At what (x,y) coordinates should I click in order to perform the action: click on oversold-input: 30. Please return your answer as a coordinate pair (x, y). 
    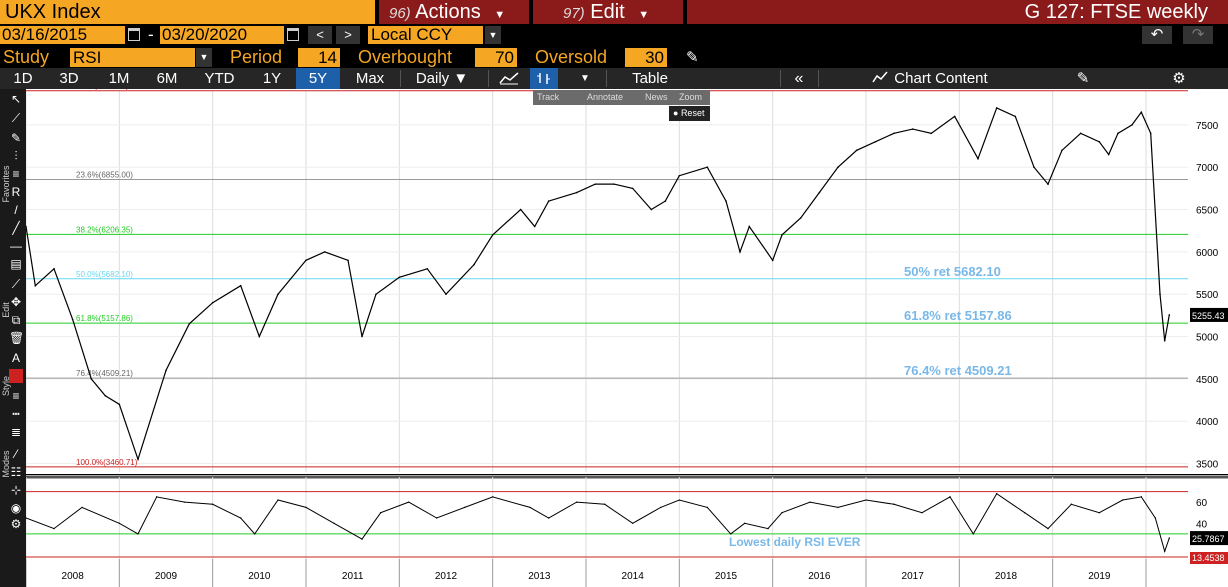
    Looking at the image, I should click on (646, 57).